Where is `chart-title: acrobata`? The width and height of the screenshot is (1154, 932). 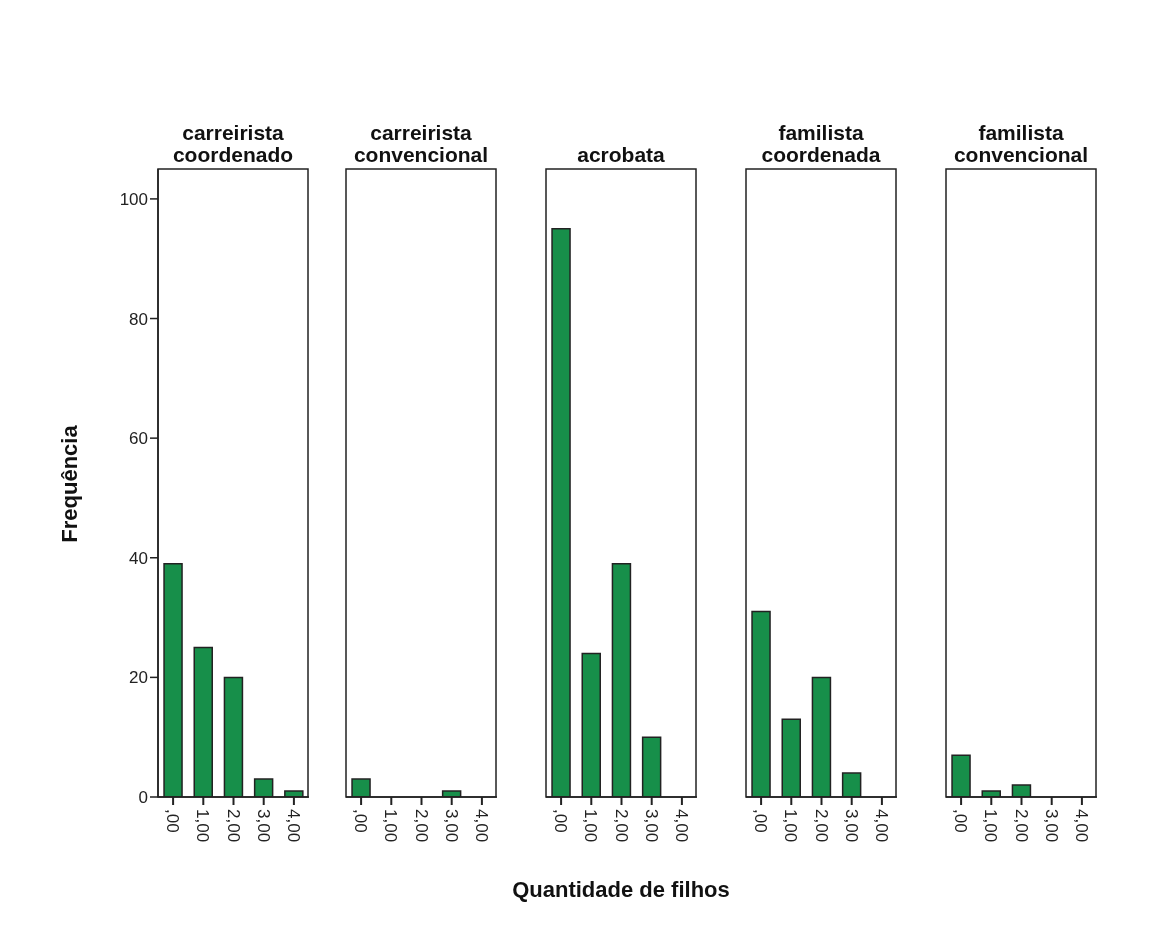
chart-title: acrobata is located at coordinates (621, 154).